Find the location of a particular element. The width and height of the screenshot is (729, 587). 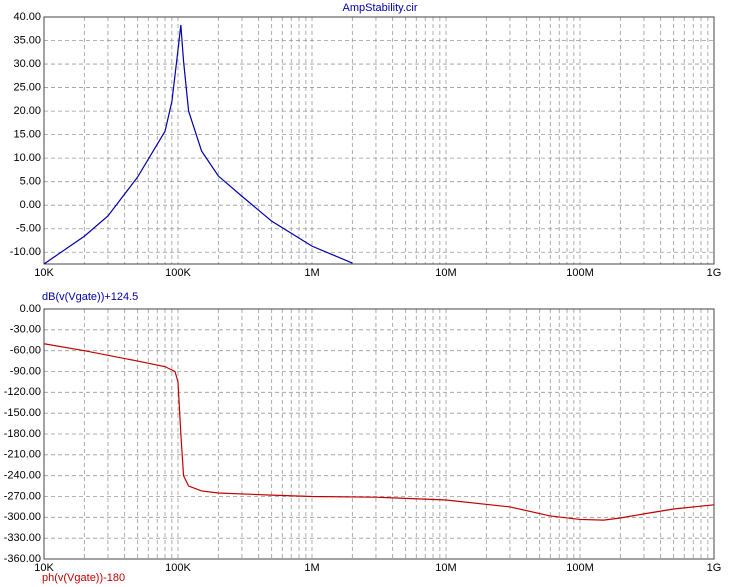

y-tick-label: -330.00 is located at coordinates (22, 538).